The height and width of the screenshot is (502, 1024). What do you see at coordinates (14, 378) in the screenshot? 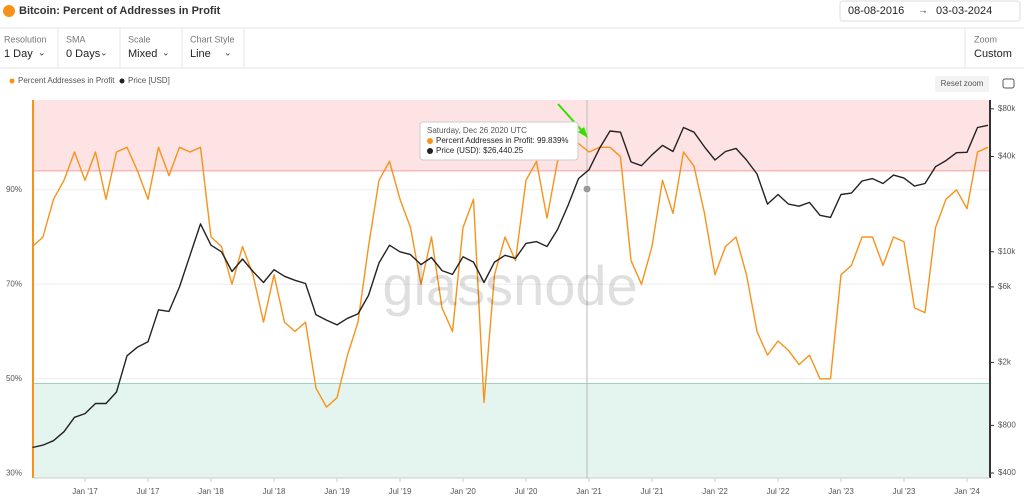
I see `y-tick-label: 50%` at bounding box center [14, 378].